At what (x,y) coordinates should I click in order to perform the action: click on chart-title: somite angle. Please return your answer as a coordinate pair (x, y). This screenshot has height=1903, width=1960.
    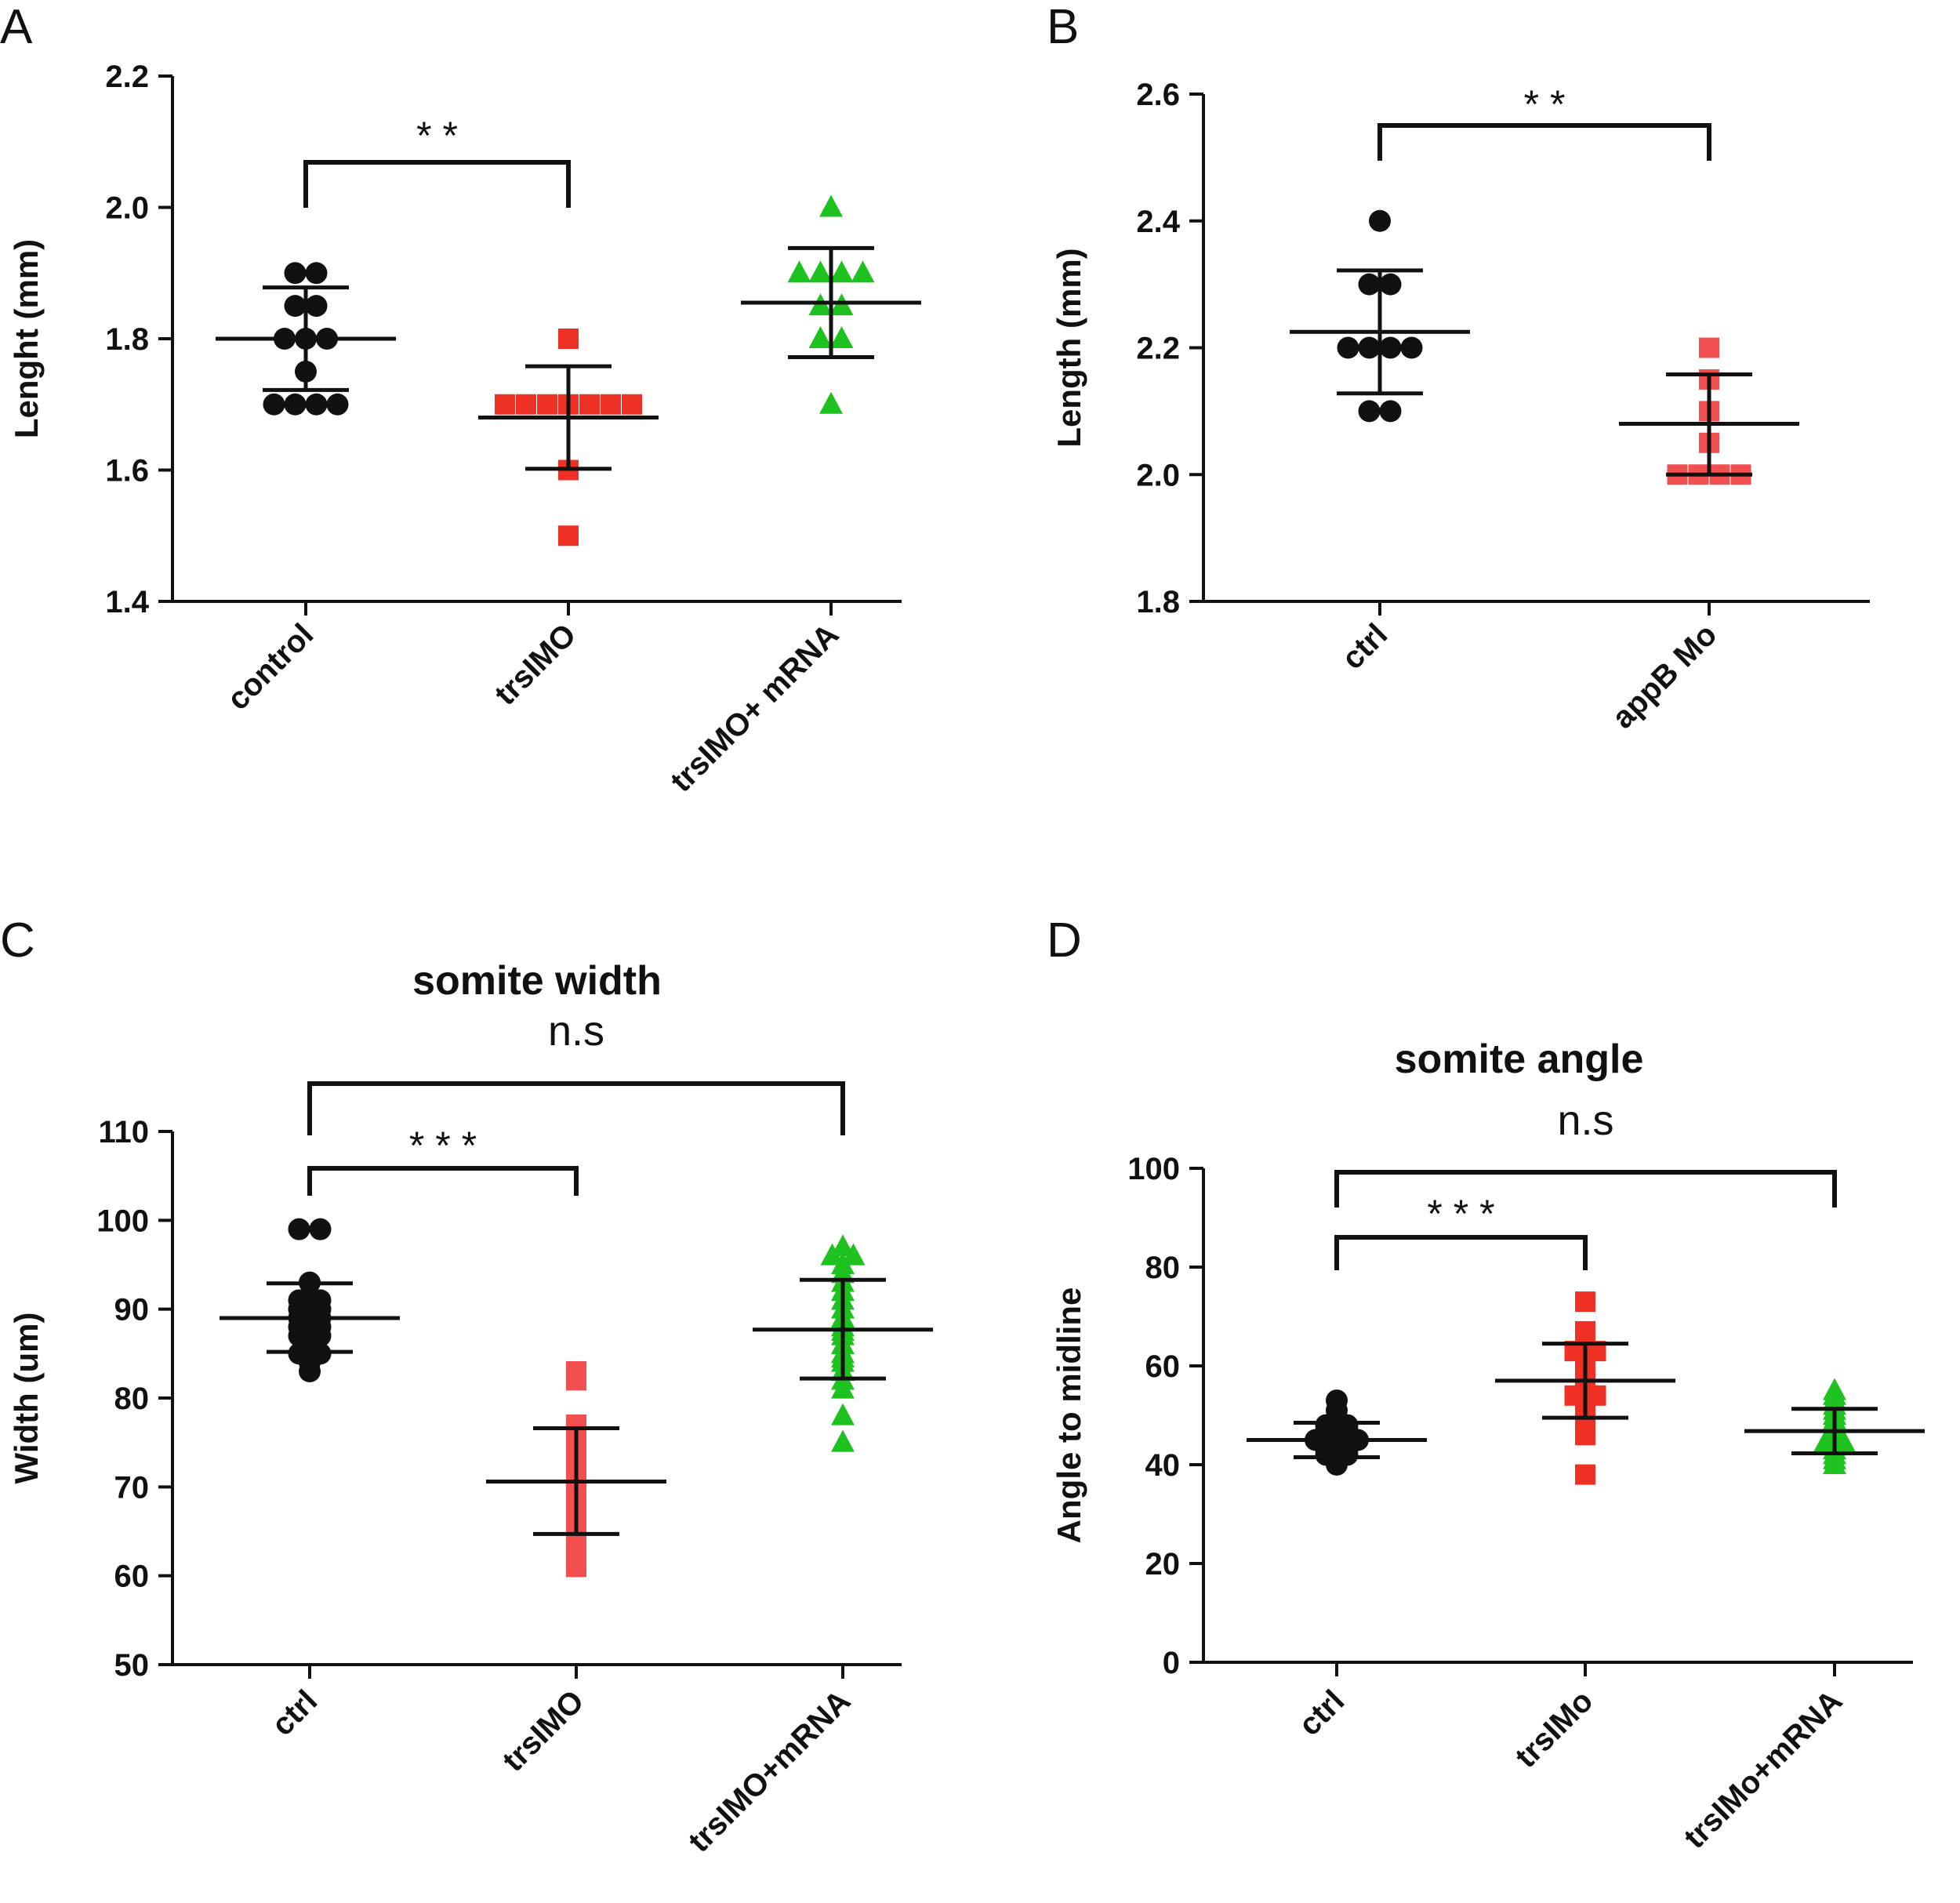
    Looking at the image, I should click on (1519, 1059).